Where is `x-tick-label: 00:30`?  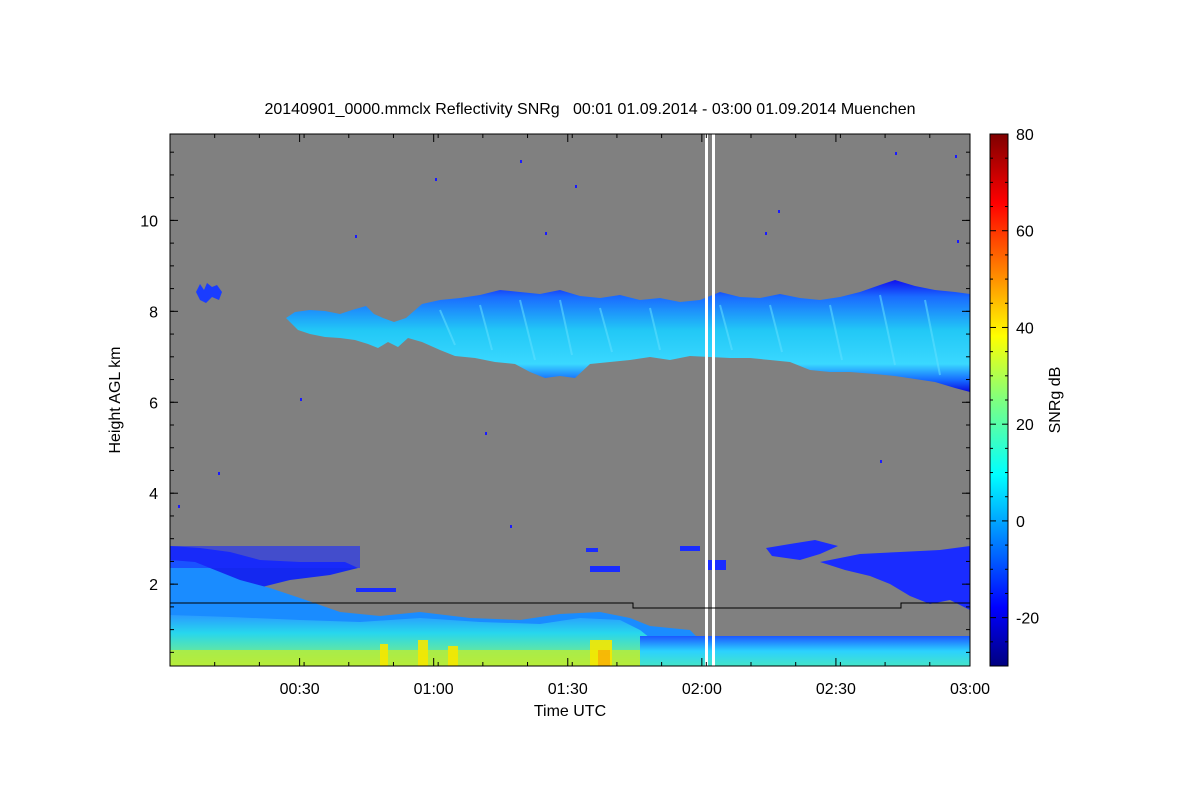 x-tick-label: 00:30 is located at coordinates (300, 689).